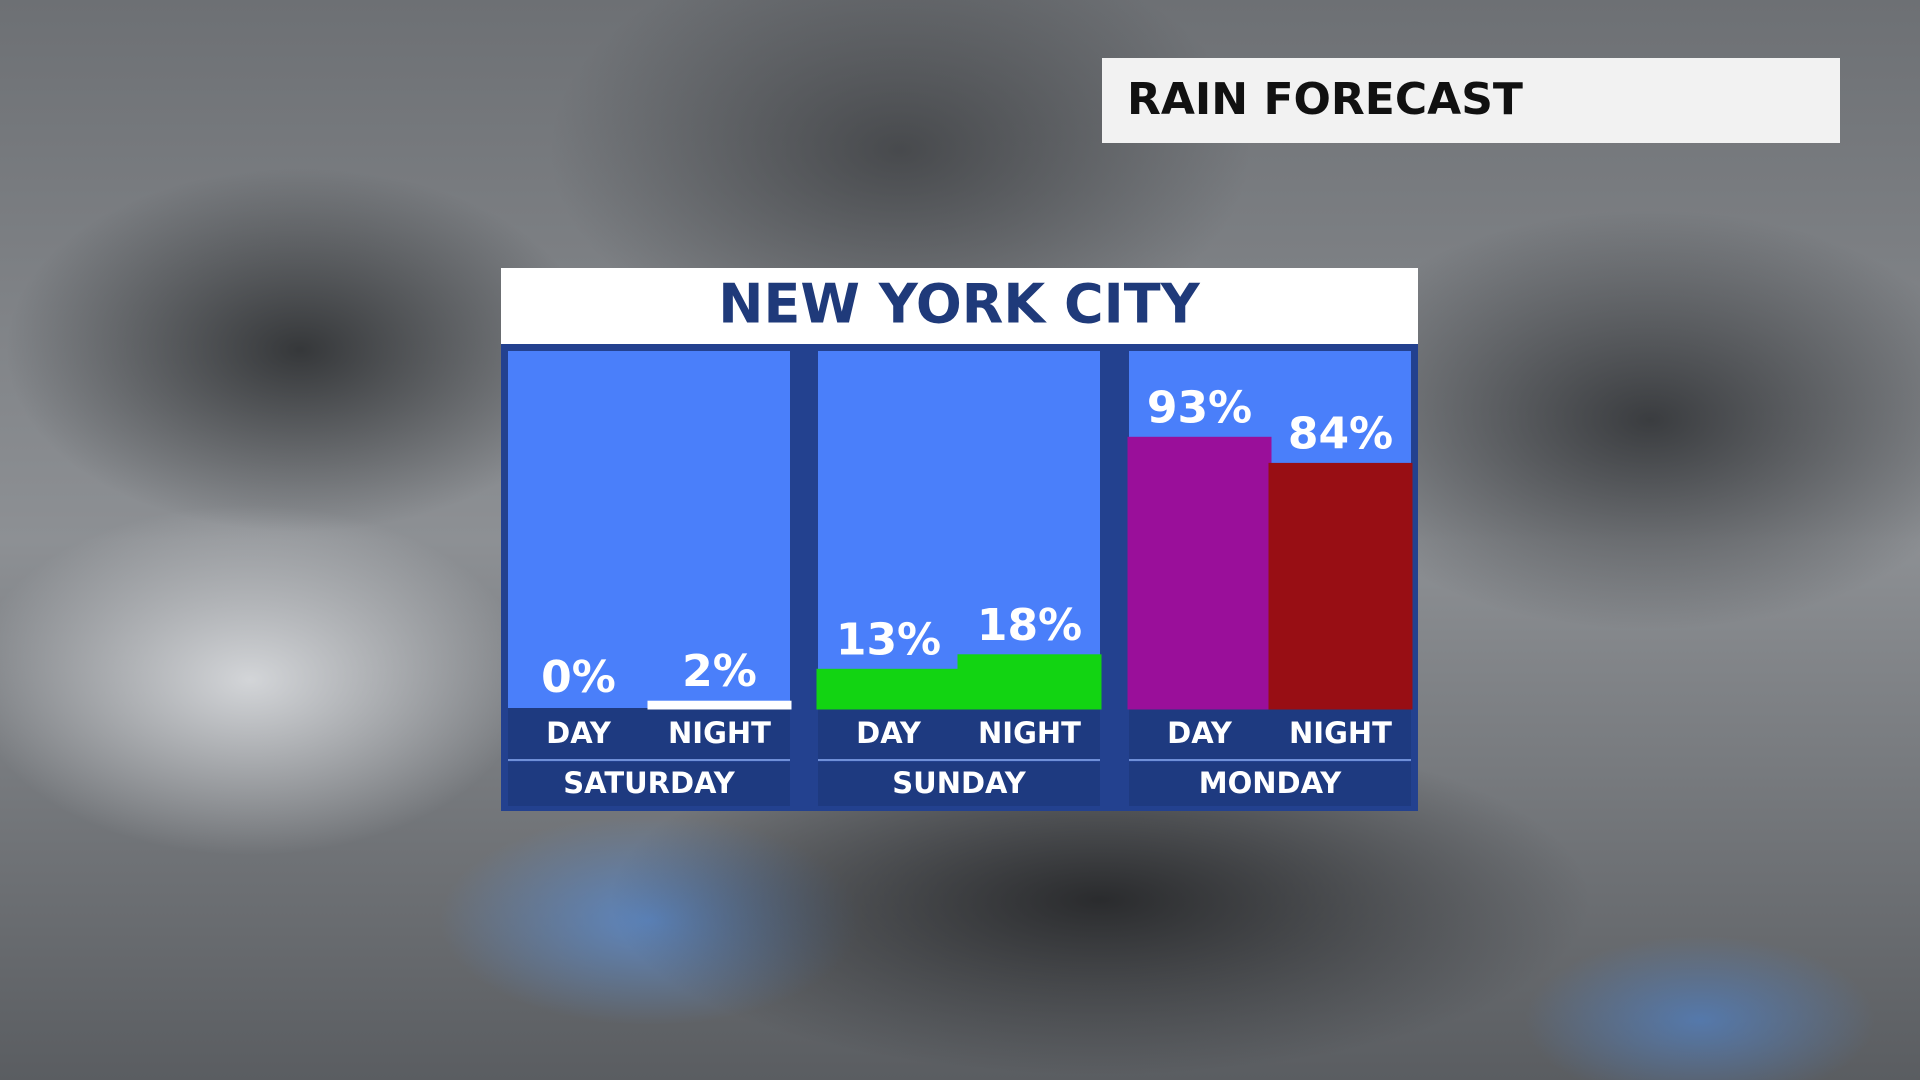  Describe the element at coordinates (719, 671) in the screenshot. I see `value-label: 2%` at that location.